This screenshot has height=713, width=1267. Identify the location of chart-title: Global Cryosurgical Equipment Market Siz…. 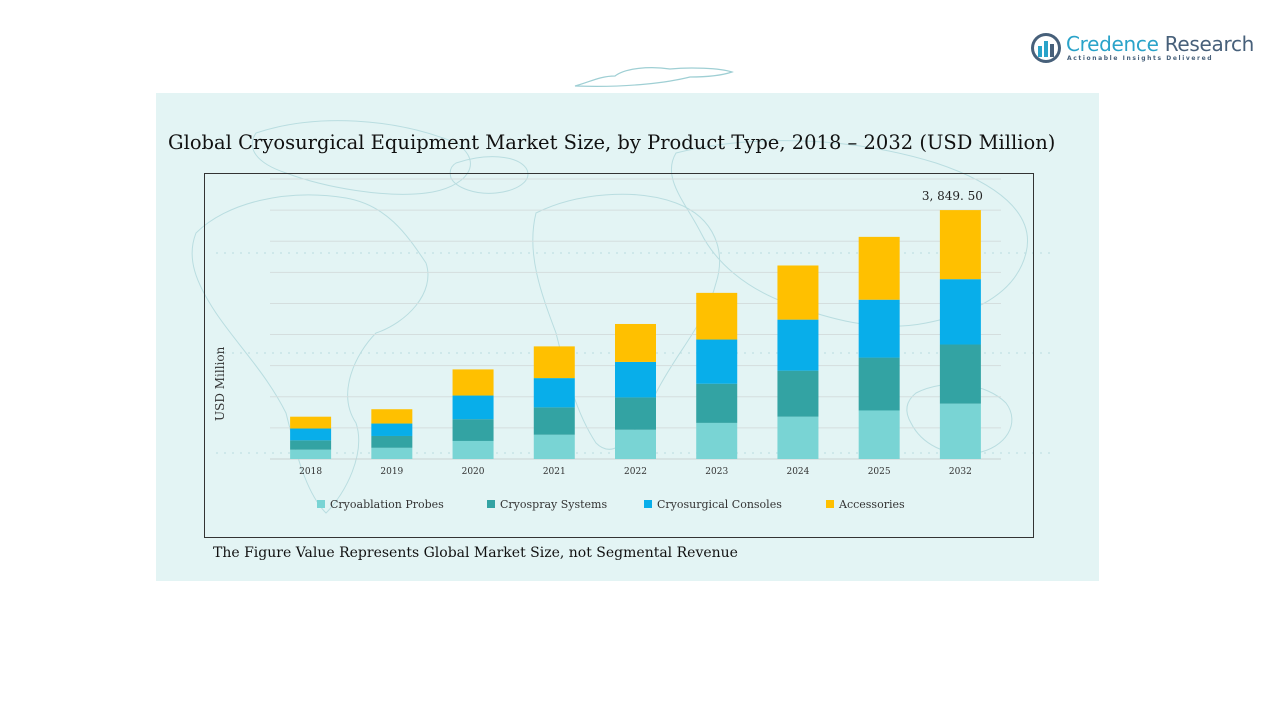
(612, 142).